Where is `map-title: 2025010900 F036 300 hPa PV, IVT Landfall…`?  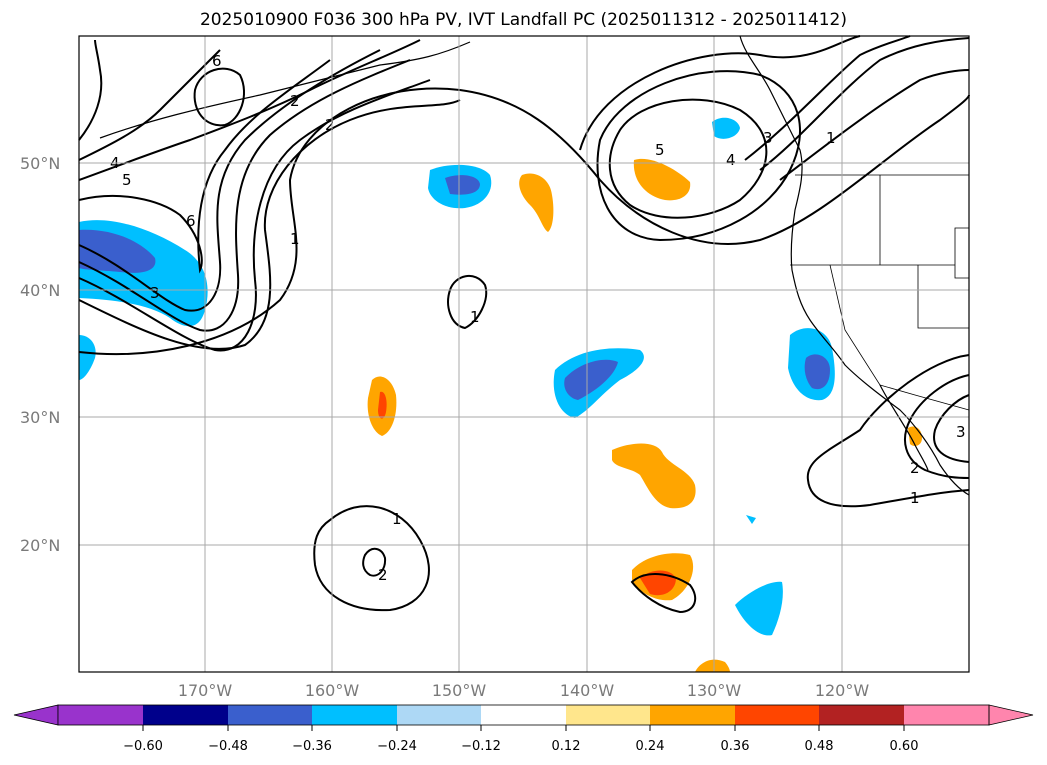 map-title: 2025010900 F036 300 hPa PV, IVT Landfall… is located at coordinates (523, 20).